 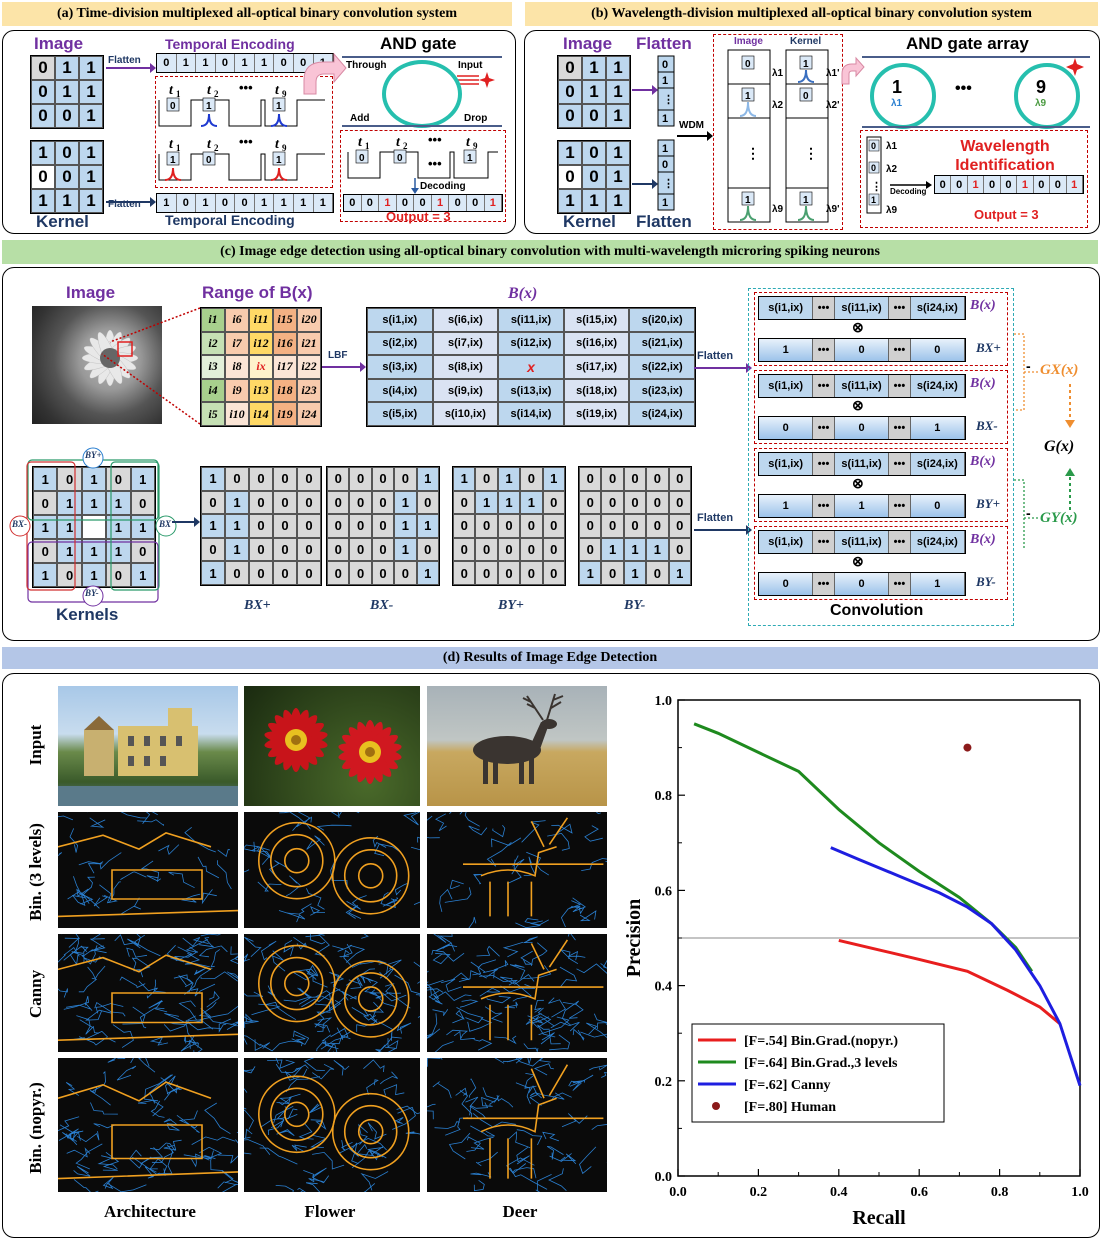 I want to click on a-seq-img-bit: 1, so click(x=264, y=63).